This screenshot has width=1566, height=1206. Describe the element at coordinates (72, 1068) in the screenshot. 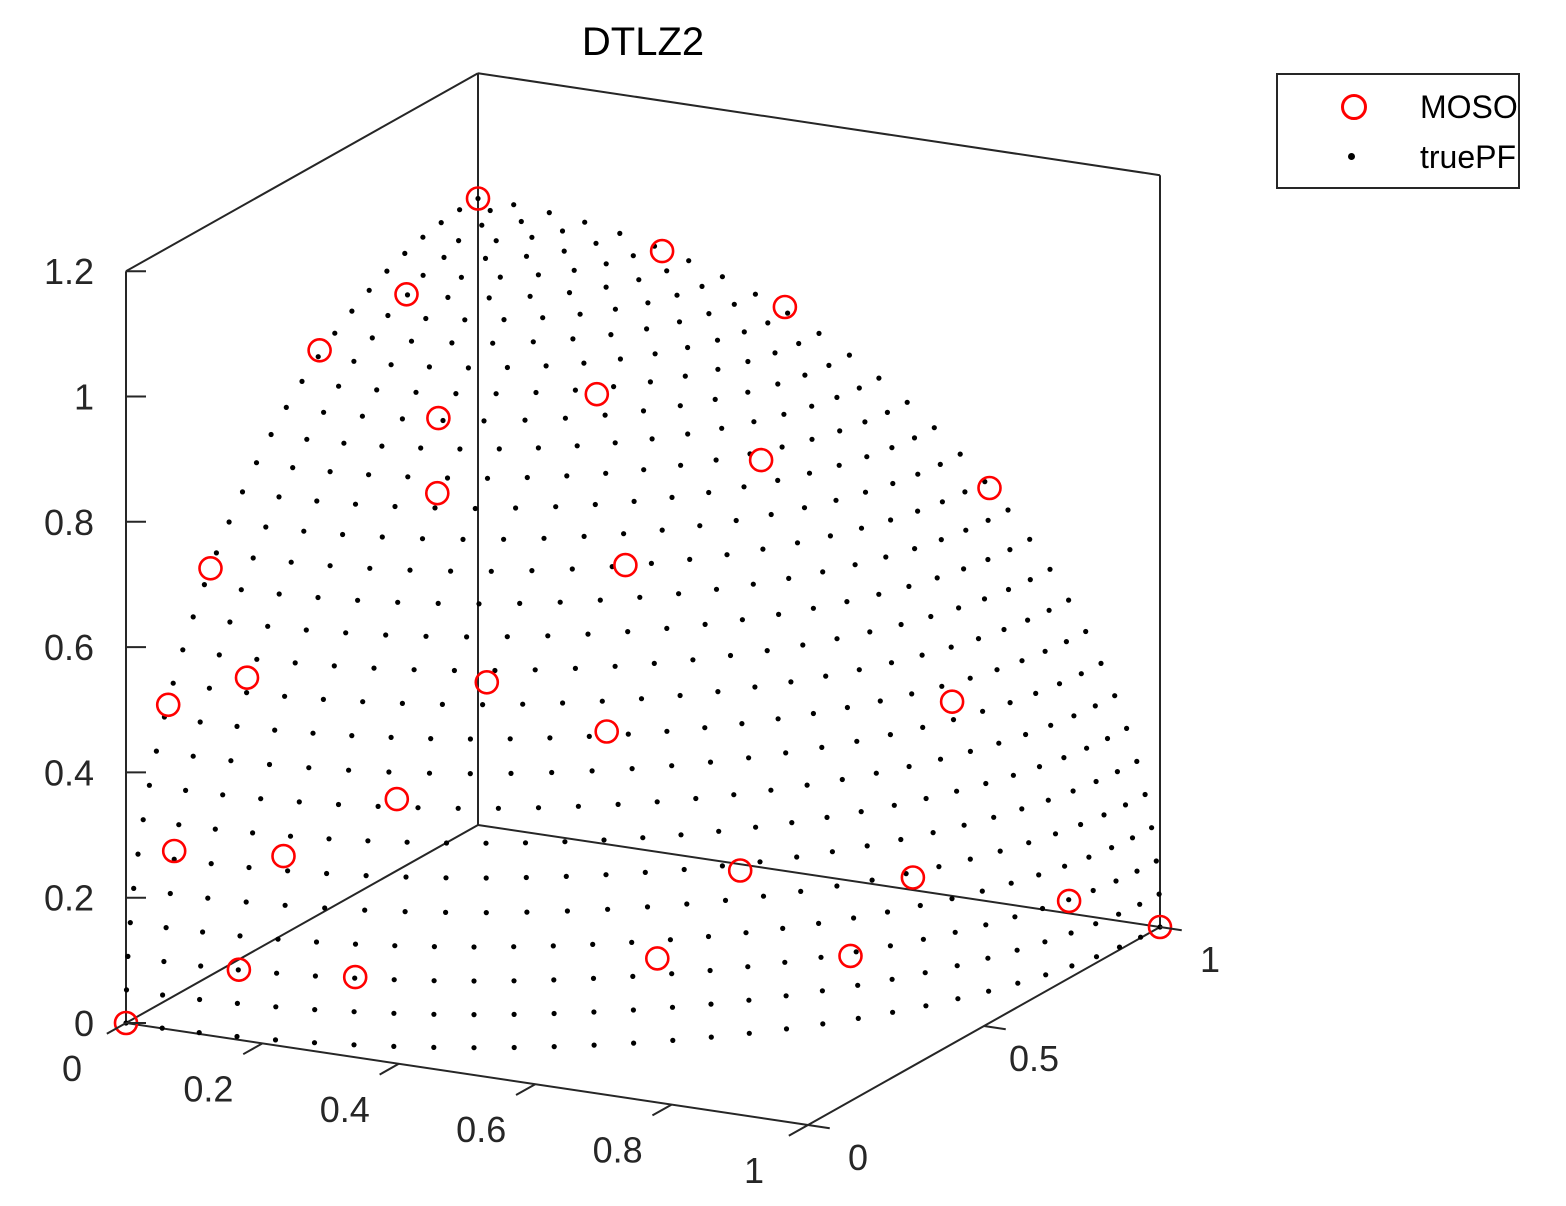

I see `x-tick-label: 0` at that location.